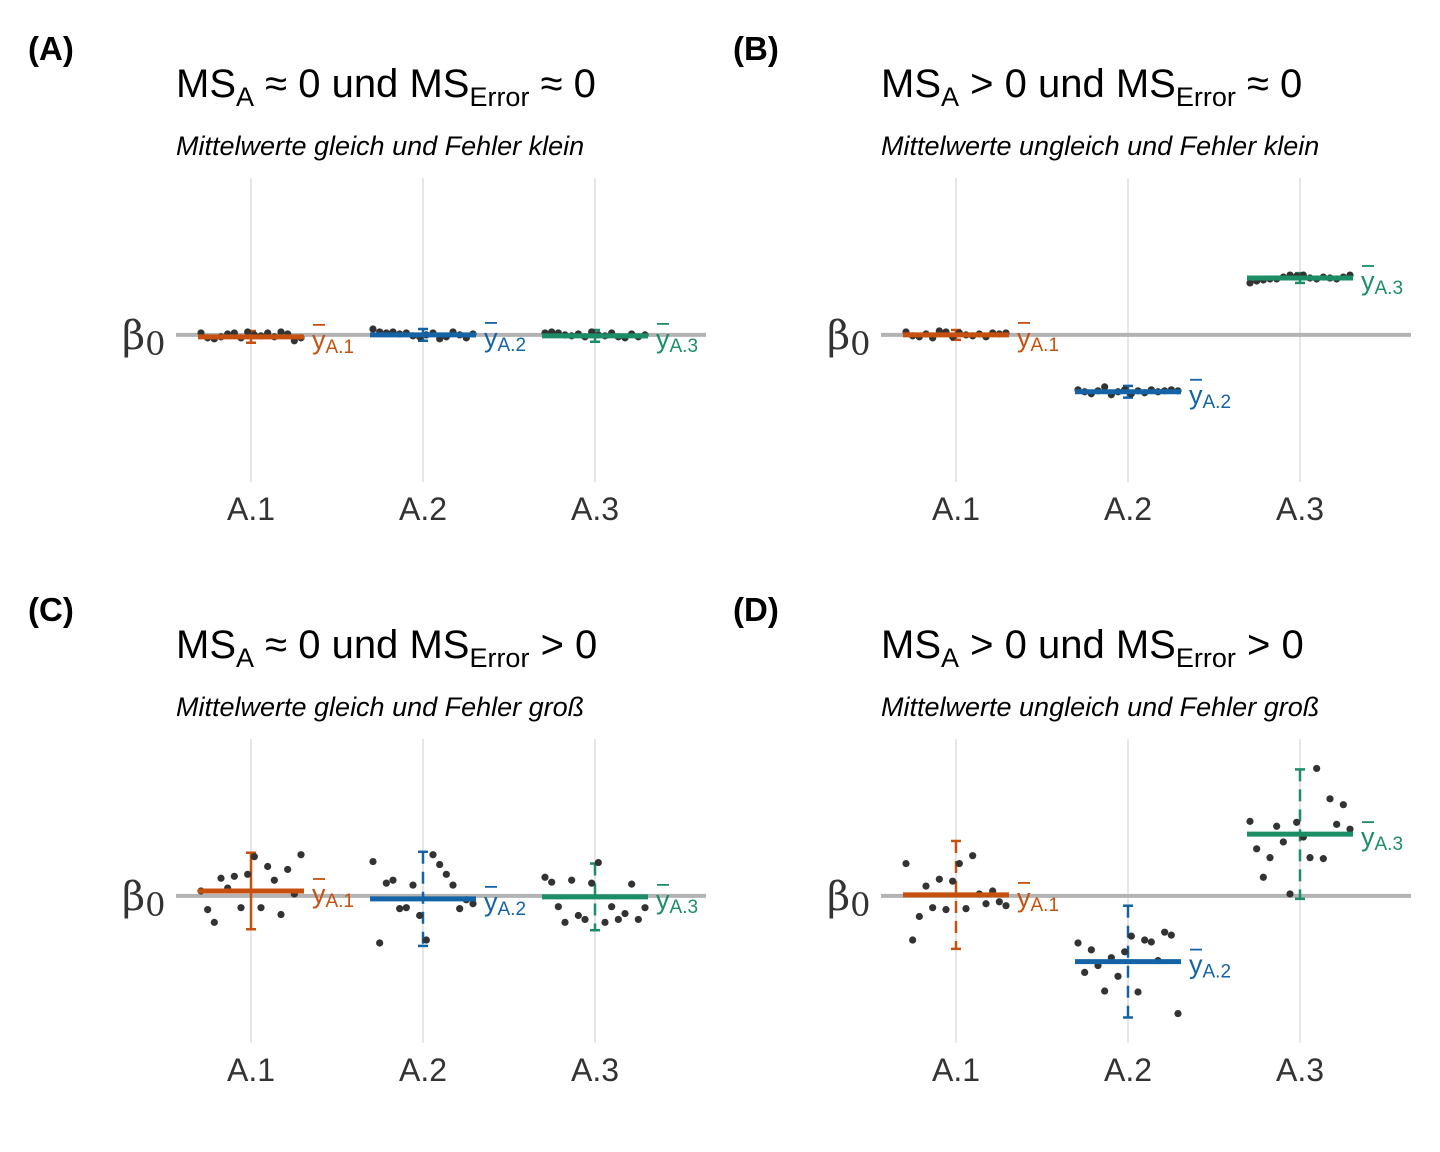 This screenshot has width=1440, height=1152. I want to click on mean-label: yA.3, so click(677, 901).